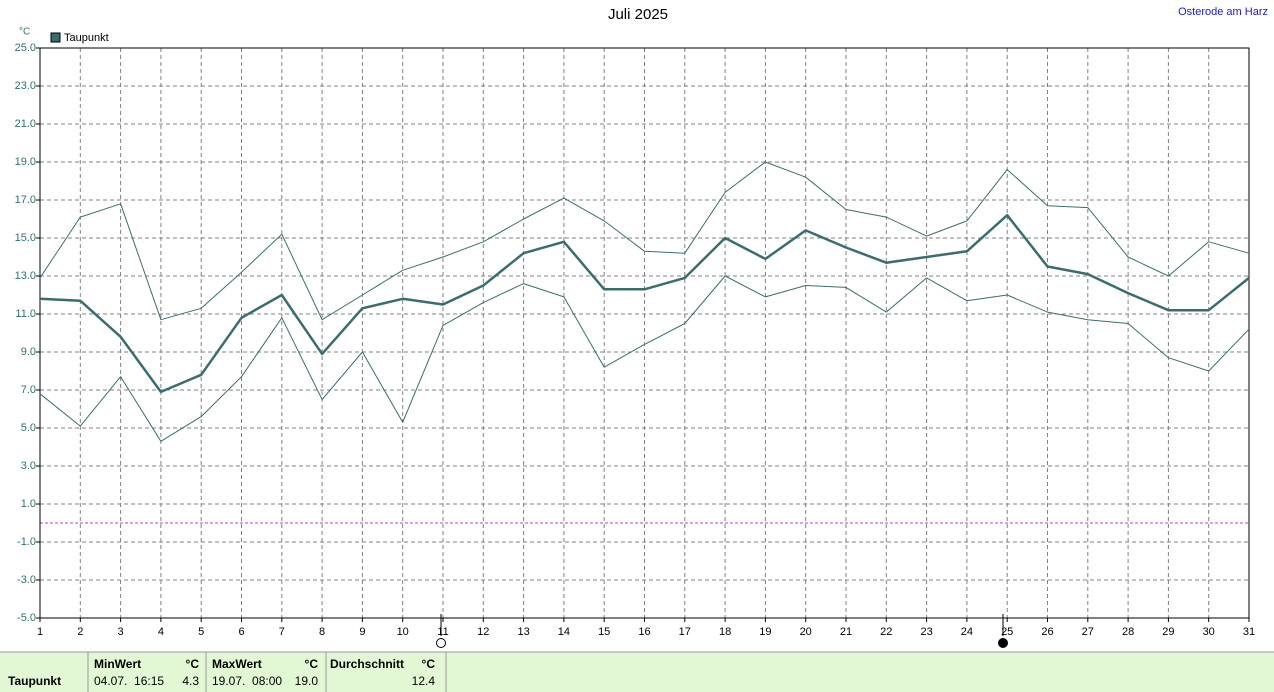 This screenshot has width=1274, height=692. Describe the element at coordinates (1223, 12) in the screenshot. I see `location: Osterode am Harz` at that location.